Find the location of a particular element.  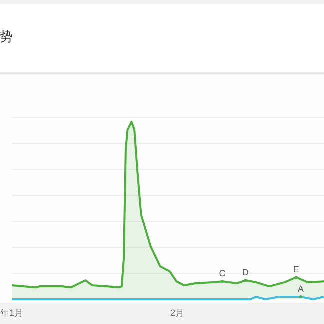

x-tick-label: 年1月 is located at coordinates (12, 313).